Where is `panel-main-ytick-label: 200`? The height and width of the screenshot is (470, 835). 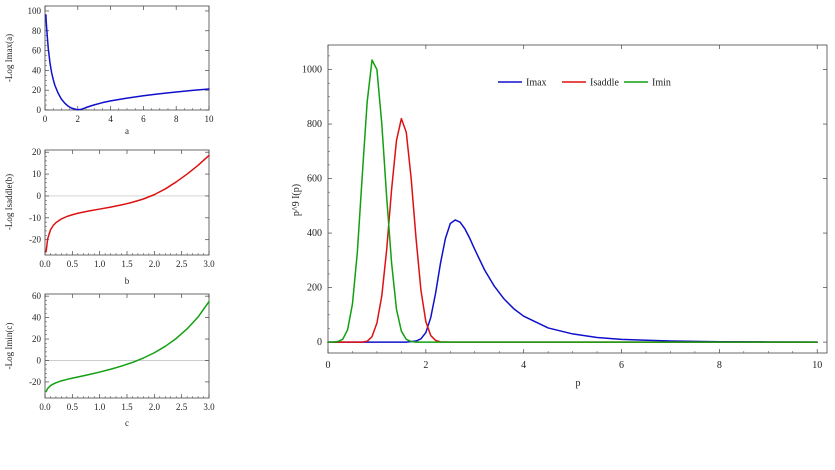
panel-main-ytick-label: 200 is located at coordinates (314, 288).